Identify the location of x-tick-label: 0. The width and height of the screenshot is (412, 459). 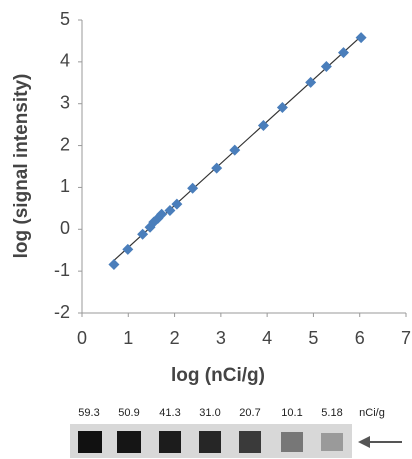
(82, 338).